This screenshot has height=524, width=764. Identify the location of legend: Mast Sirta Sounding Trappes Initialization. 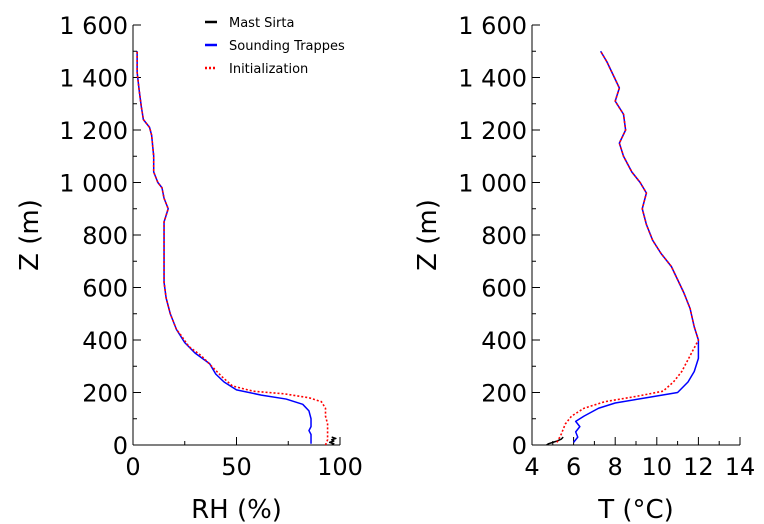
(275, 46).